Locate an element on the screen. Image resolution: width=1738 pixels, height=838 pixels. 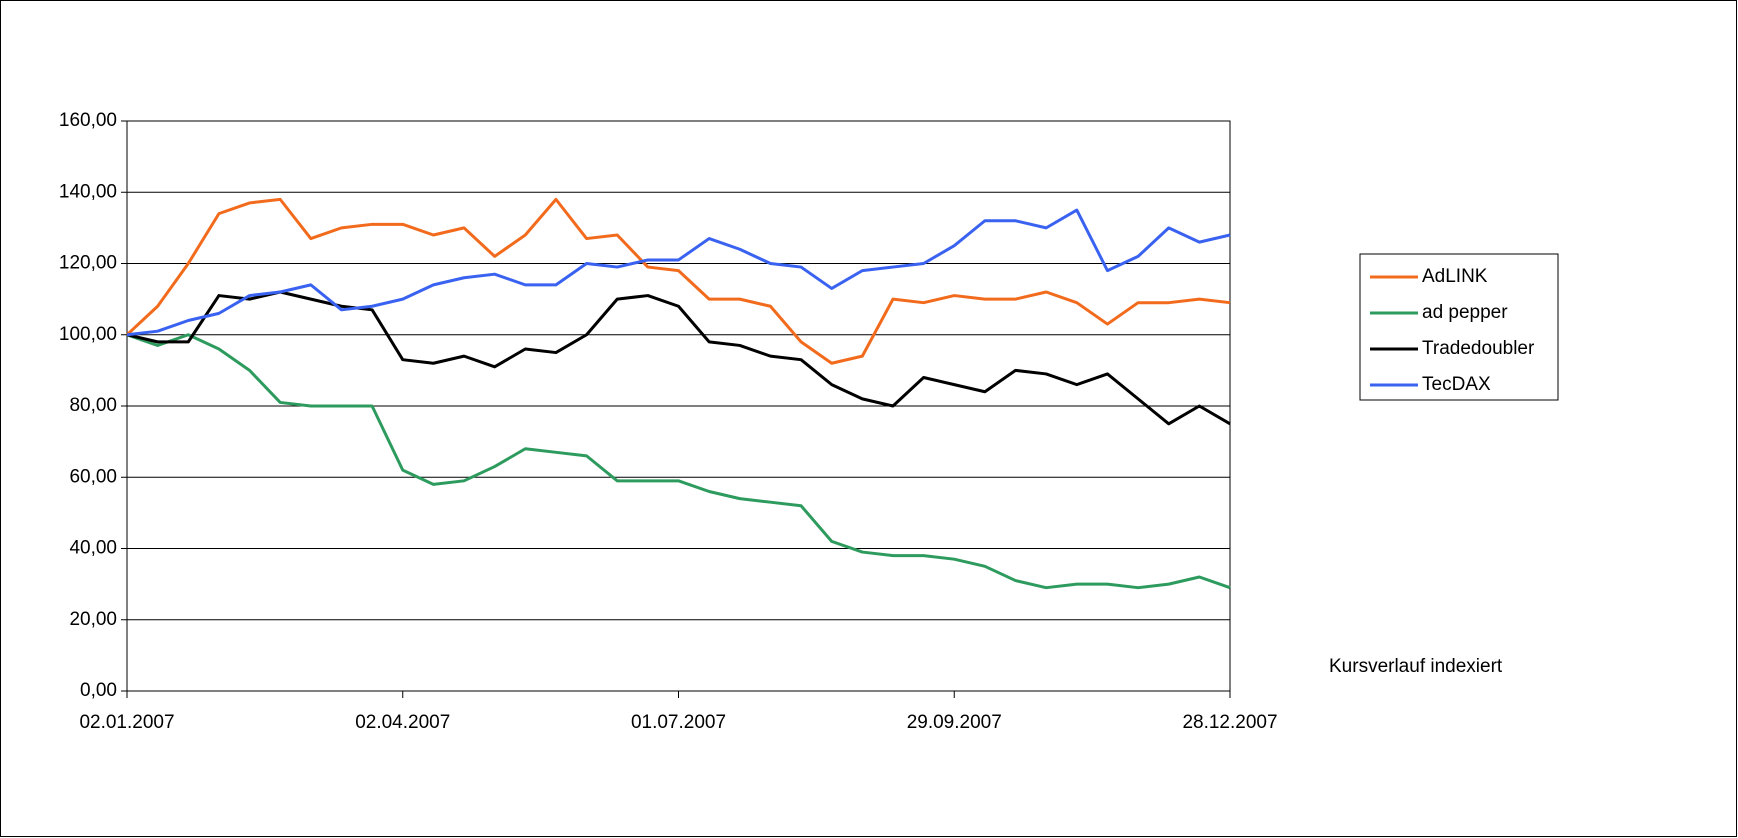
y-tick-label: 160,00 is located at coordinates (88, 120).